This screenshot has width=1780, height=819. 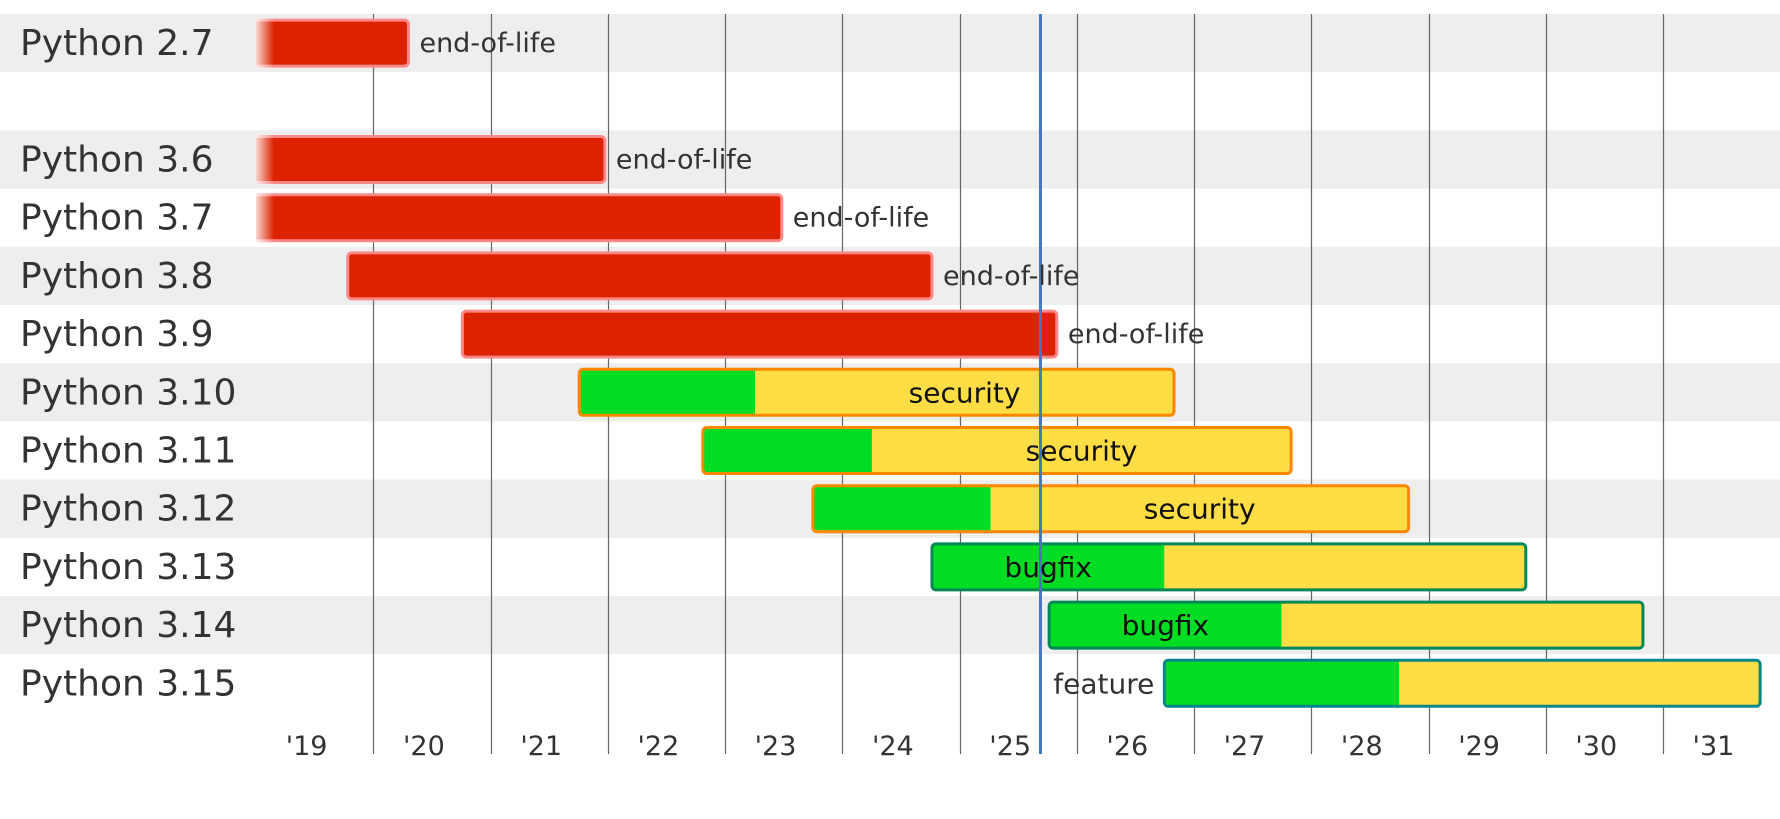 I want to click on bar-python-3-14-outline, so click(x=1346, y=625).